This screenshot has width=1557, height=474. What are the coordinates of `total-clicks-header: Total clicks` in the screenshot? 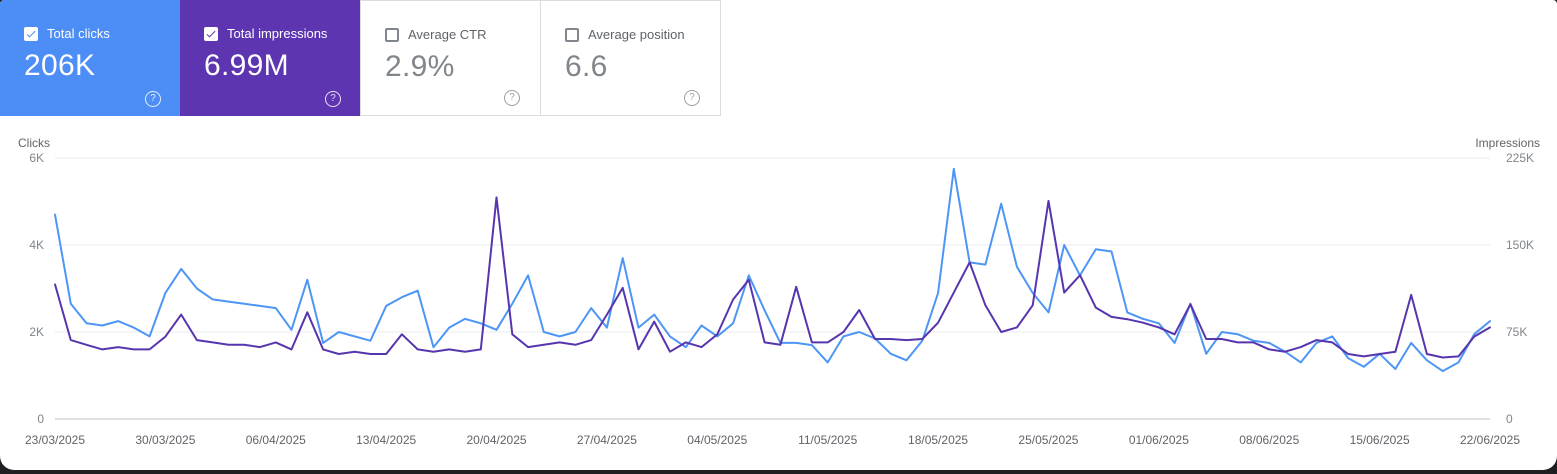 It's located at (102, 33).